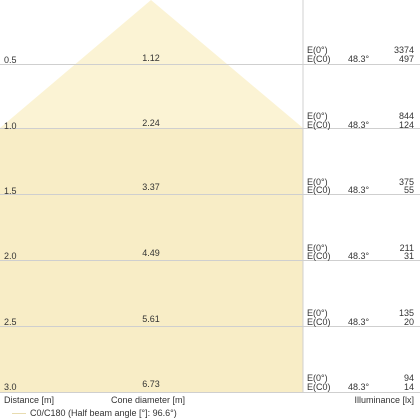 This screenshot has height=420, width=420. What do you see at coordinates (408, 322) in the screenshot?
I see `ec0-value: 20` at bounding box center [408, 322].